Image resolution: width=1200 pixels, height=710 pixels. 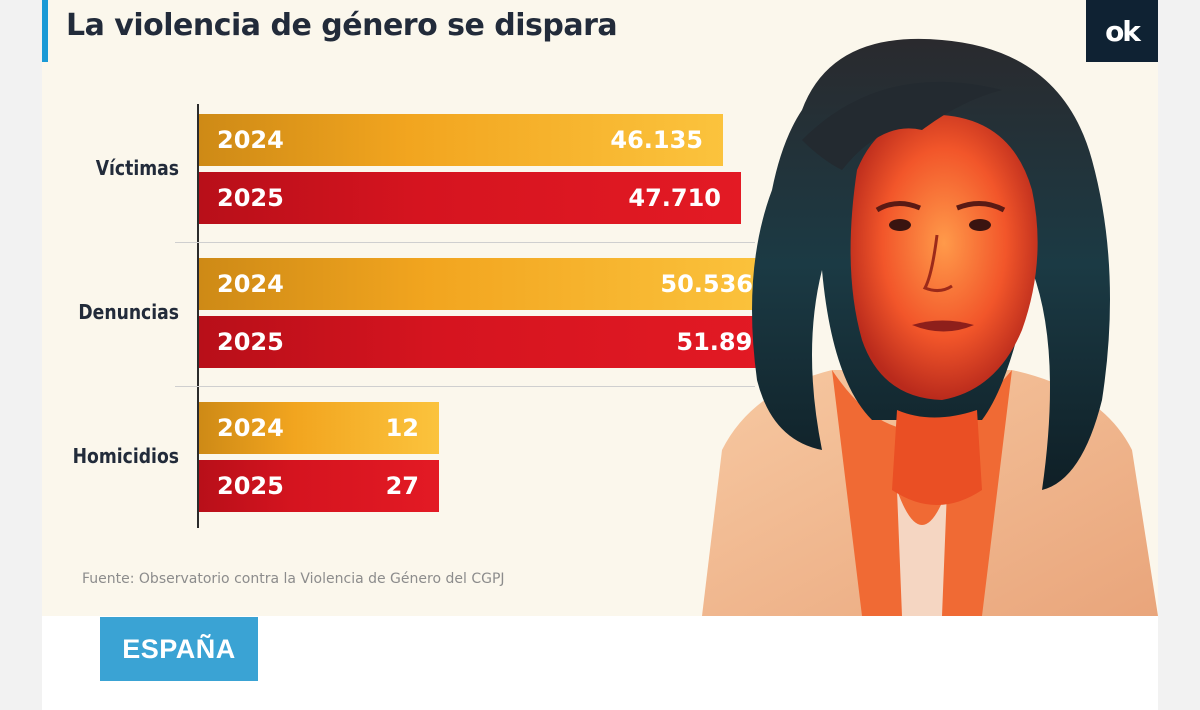 What do you see at coordinates (706, 284) in the screenshot?
I see `bar-value-label: 50.536` at bounding box center [706, 284].